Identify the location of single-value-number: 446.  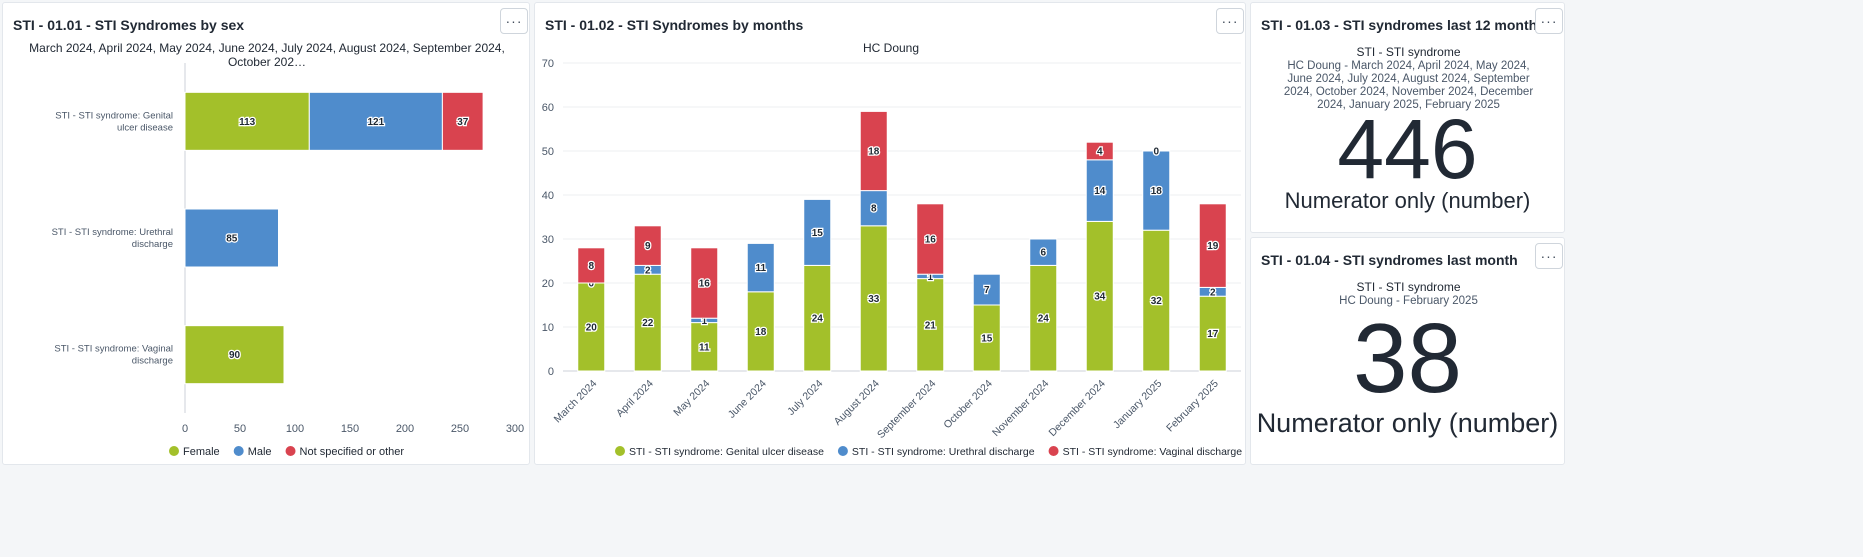
(1407, 149).